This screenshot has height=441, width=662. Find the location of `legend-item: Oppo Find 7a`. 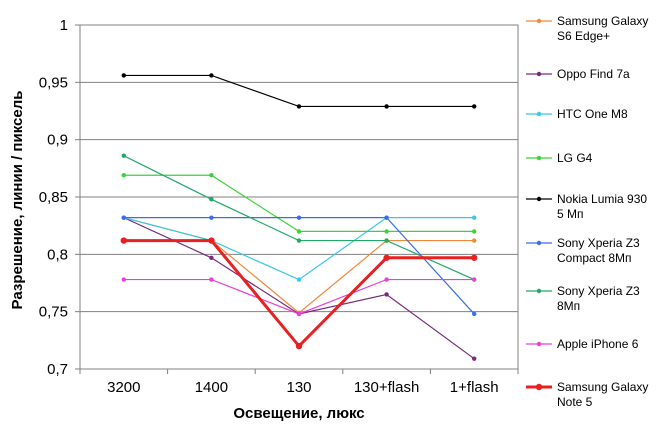

legend-item: Oppo Find 7a is located at coordinates (578, 74).